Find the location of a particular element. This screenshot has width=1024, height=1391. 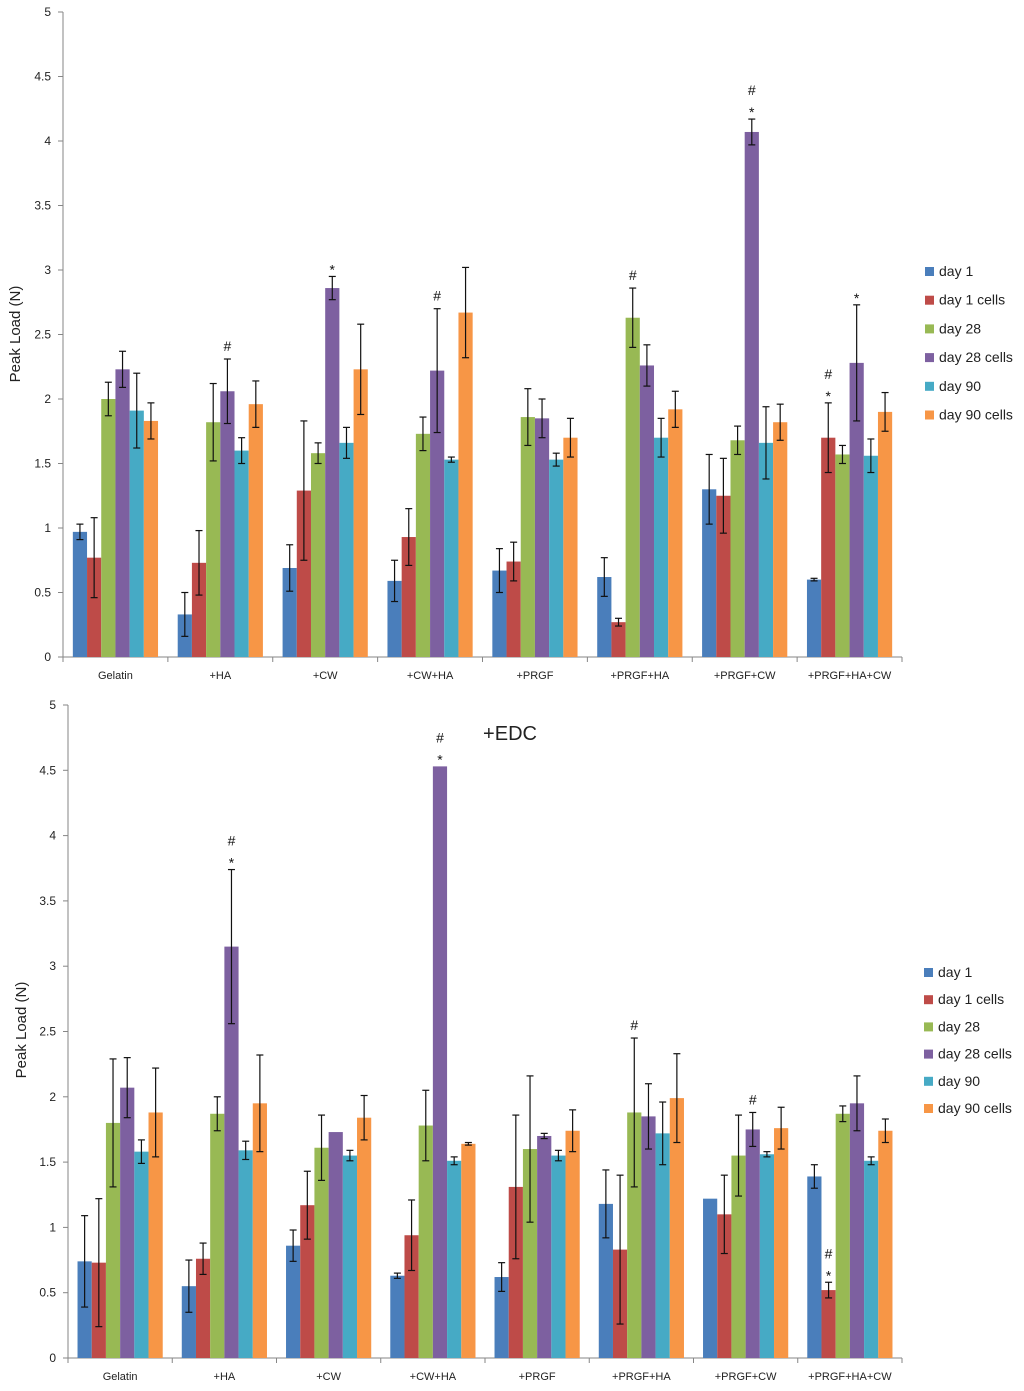

x-tick-label: +PRGF+HA+CW is located at coordinates (850, 676).